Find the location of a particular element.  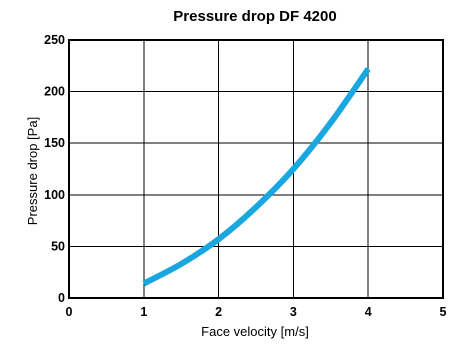

y-tick-label-5: 250 is located at coordinates (54, 40).